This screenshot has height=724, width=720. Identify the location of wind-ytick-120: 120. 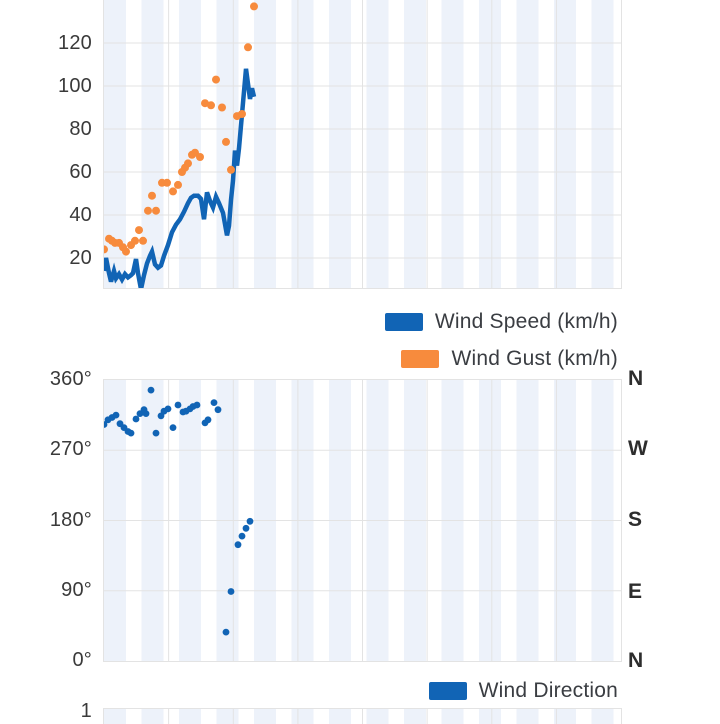
(75, 43).